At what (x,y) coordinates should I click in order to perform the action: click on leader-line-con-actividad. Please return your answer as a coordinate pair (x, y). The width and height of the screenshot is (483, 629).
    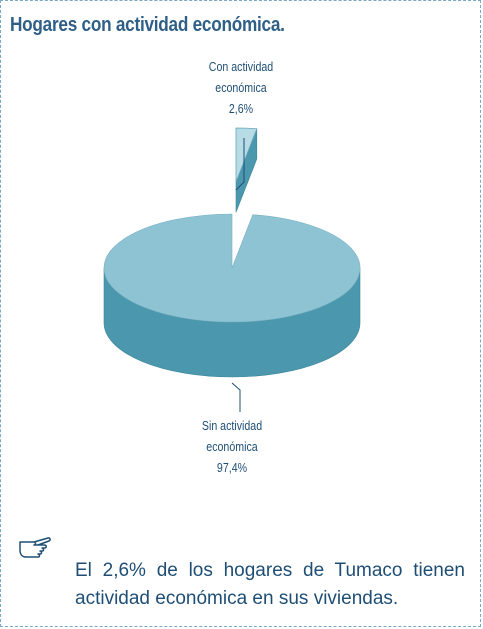
    Looking at the image, I should click on (240, 164).